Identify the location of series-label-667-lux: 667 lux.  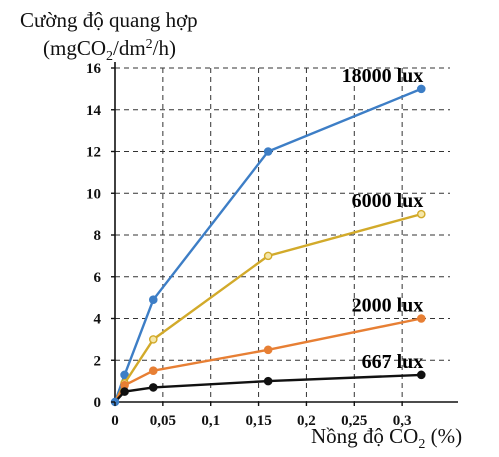
(393, 362).